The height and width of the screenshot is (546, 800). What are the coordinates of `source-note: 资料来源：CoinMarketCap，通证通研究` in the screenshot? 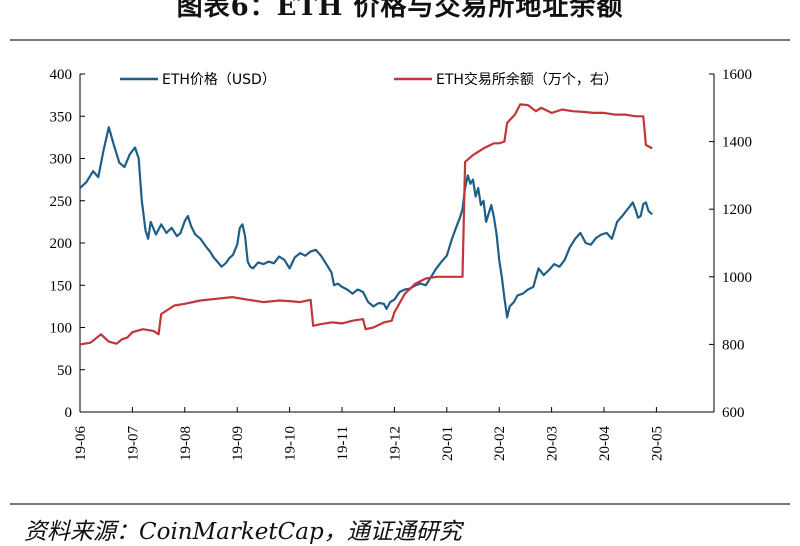 It's located at (243, 532).